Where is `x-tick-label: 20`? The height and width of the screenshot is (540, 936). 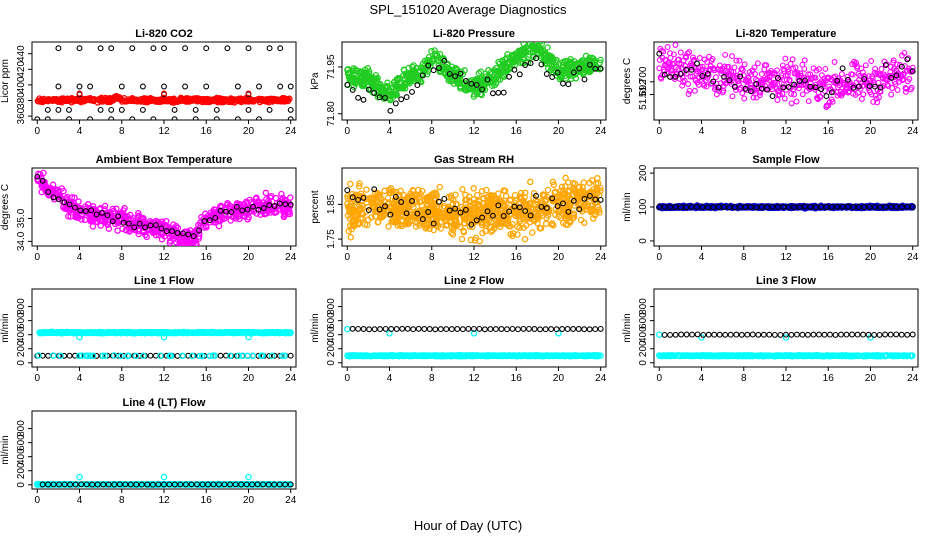 x-tick-label: 20 is located at coordinates (249, 131).